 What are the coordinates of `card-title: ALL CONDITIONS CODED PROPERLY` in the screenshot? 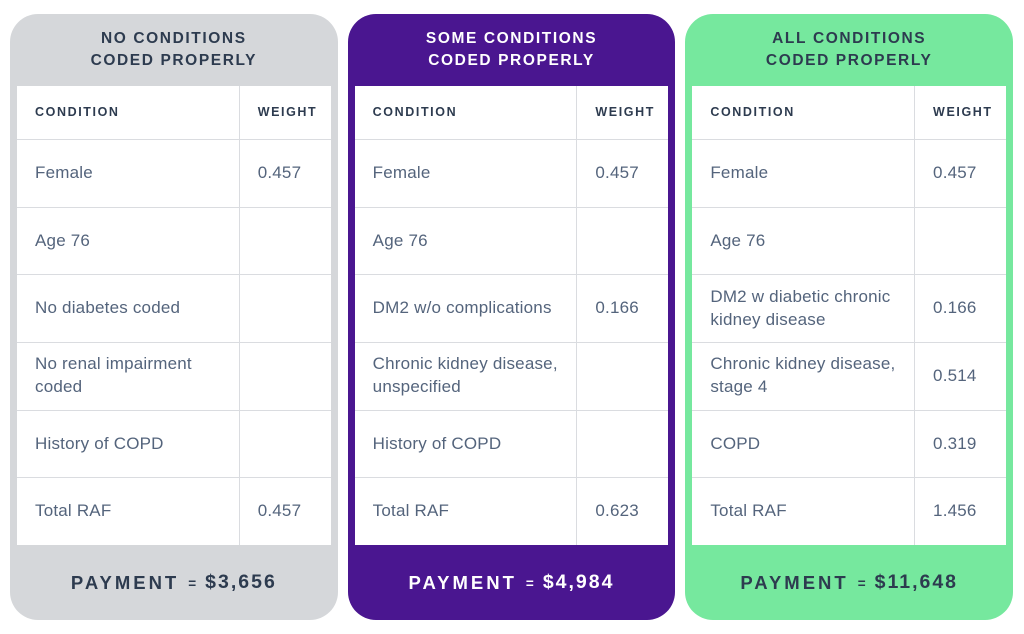 It's located at (849, 50).